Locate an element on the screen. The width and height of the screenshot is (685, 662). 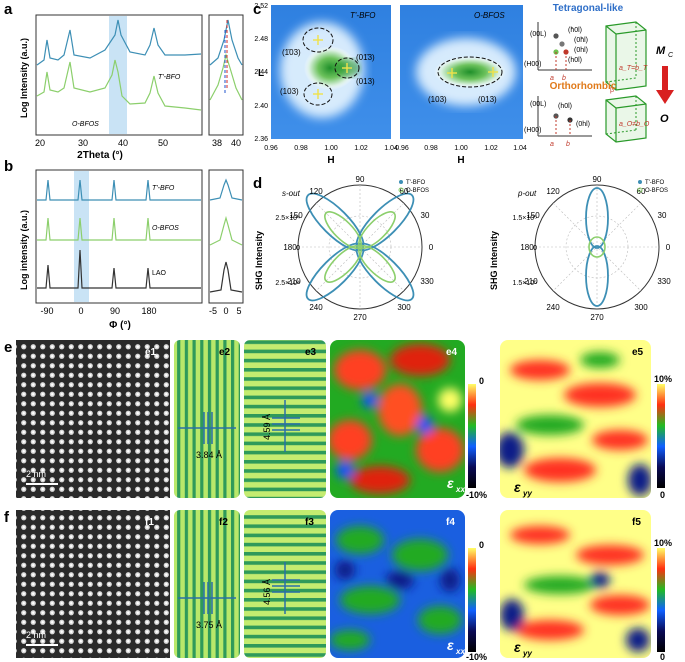
inset-xtick: 0 is located at coordinates (225, 311).